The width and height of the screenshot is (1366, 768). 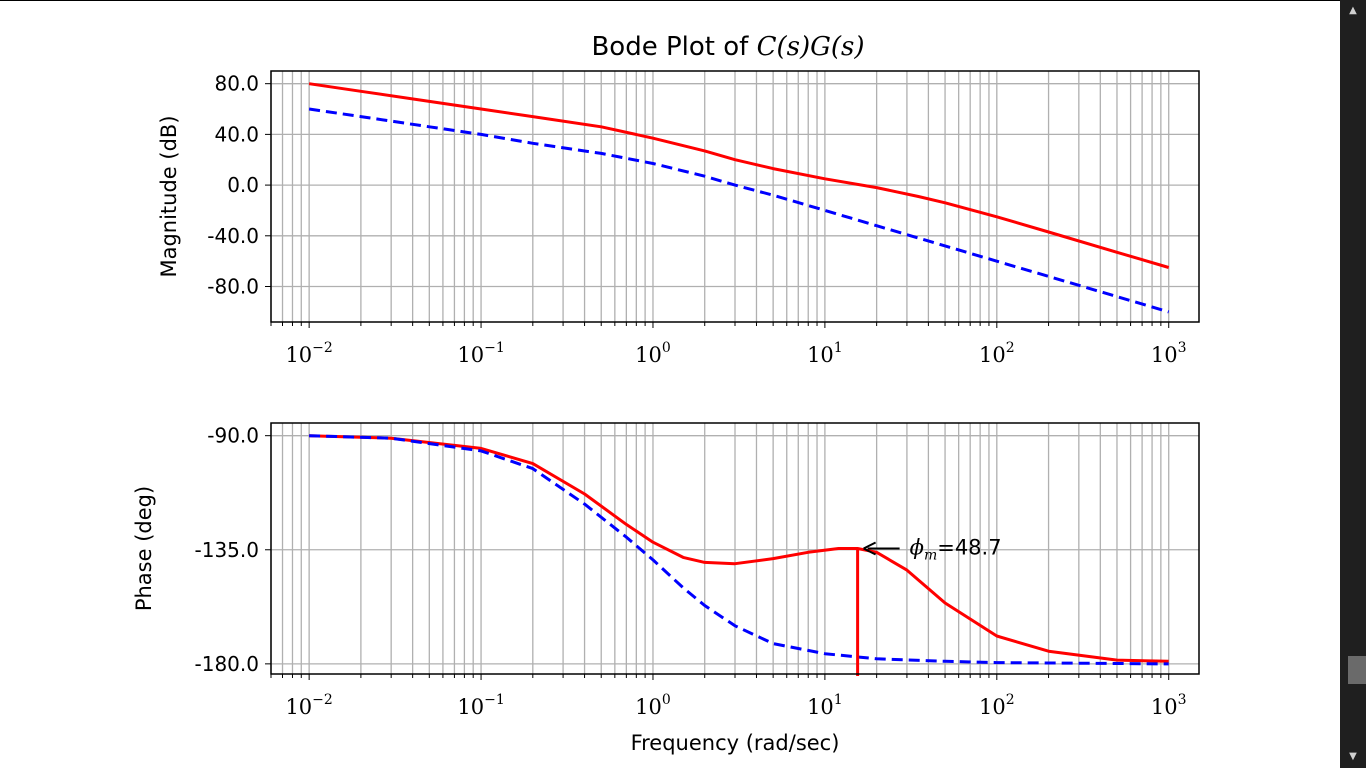 What do you see at coordinates (233, 287) in the screenshot?
I see `magnitude-y-tick-label: -80.0` at bounding box center [233, 287].